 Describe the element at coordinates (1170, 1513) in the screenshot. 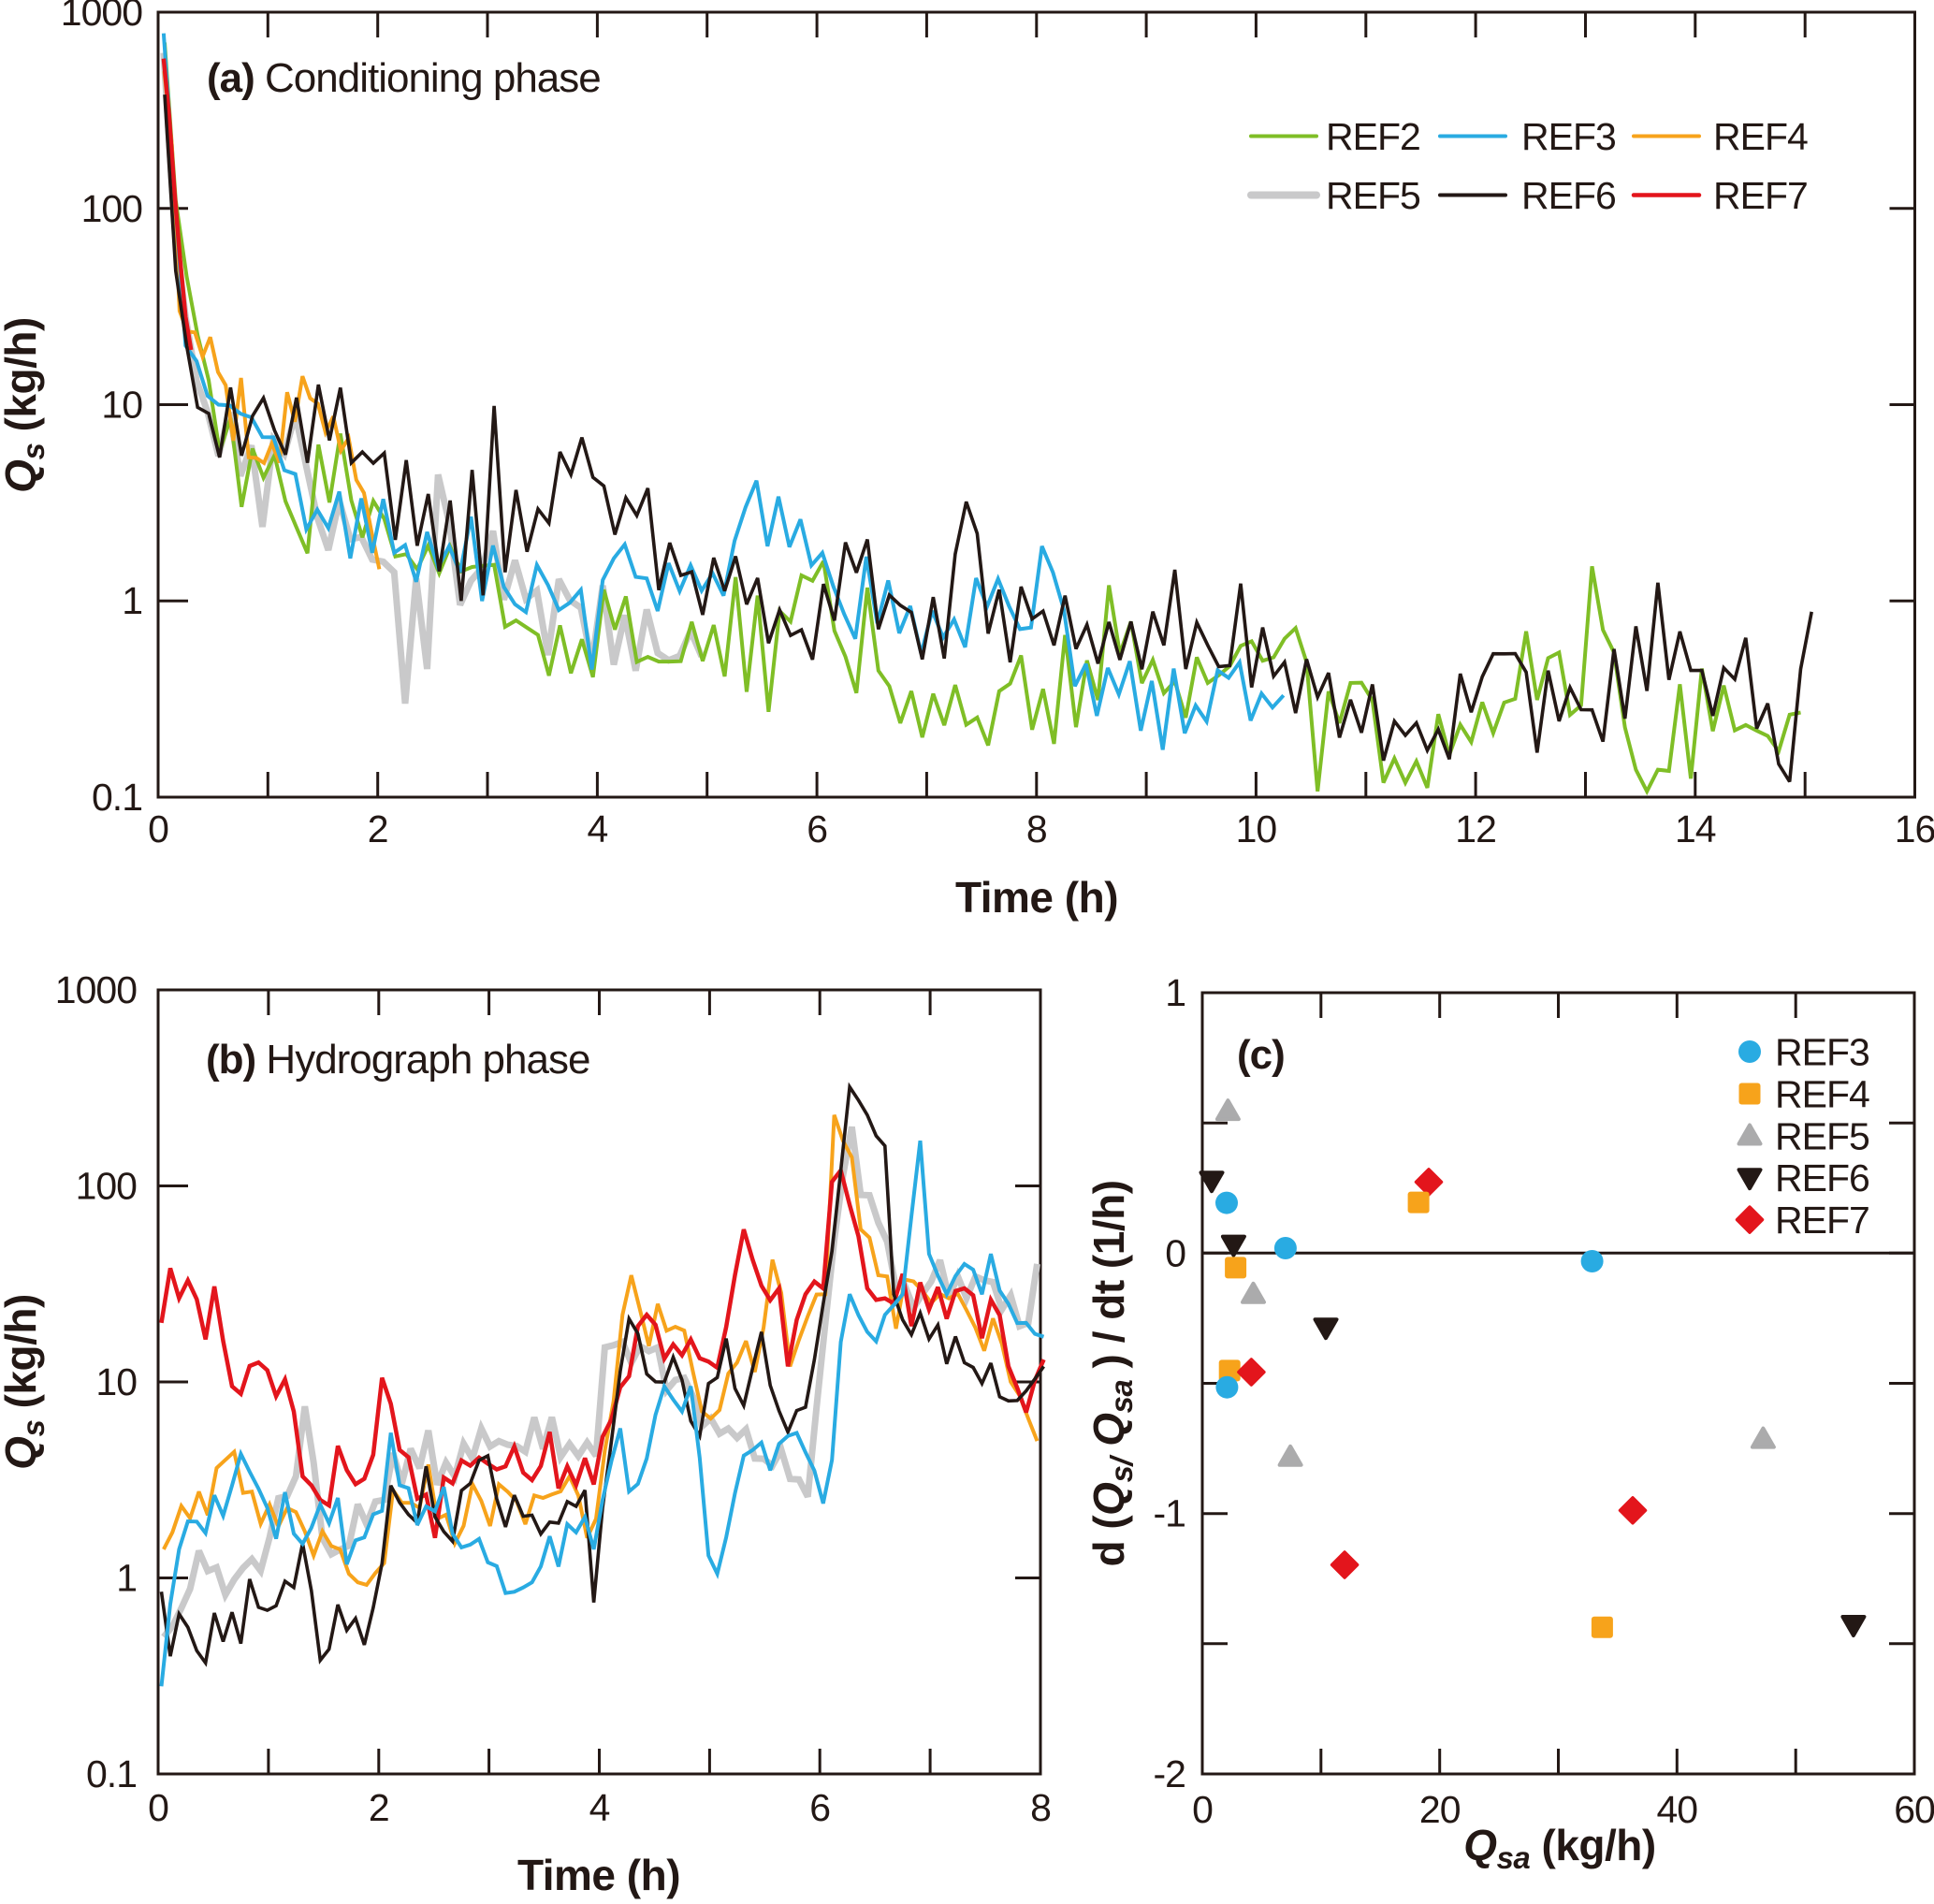

I see `svg-text: -1` at that location.